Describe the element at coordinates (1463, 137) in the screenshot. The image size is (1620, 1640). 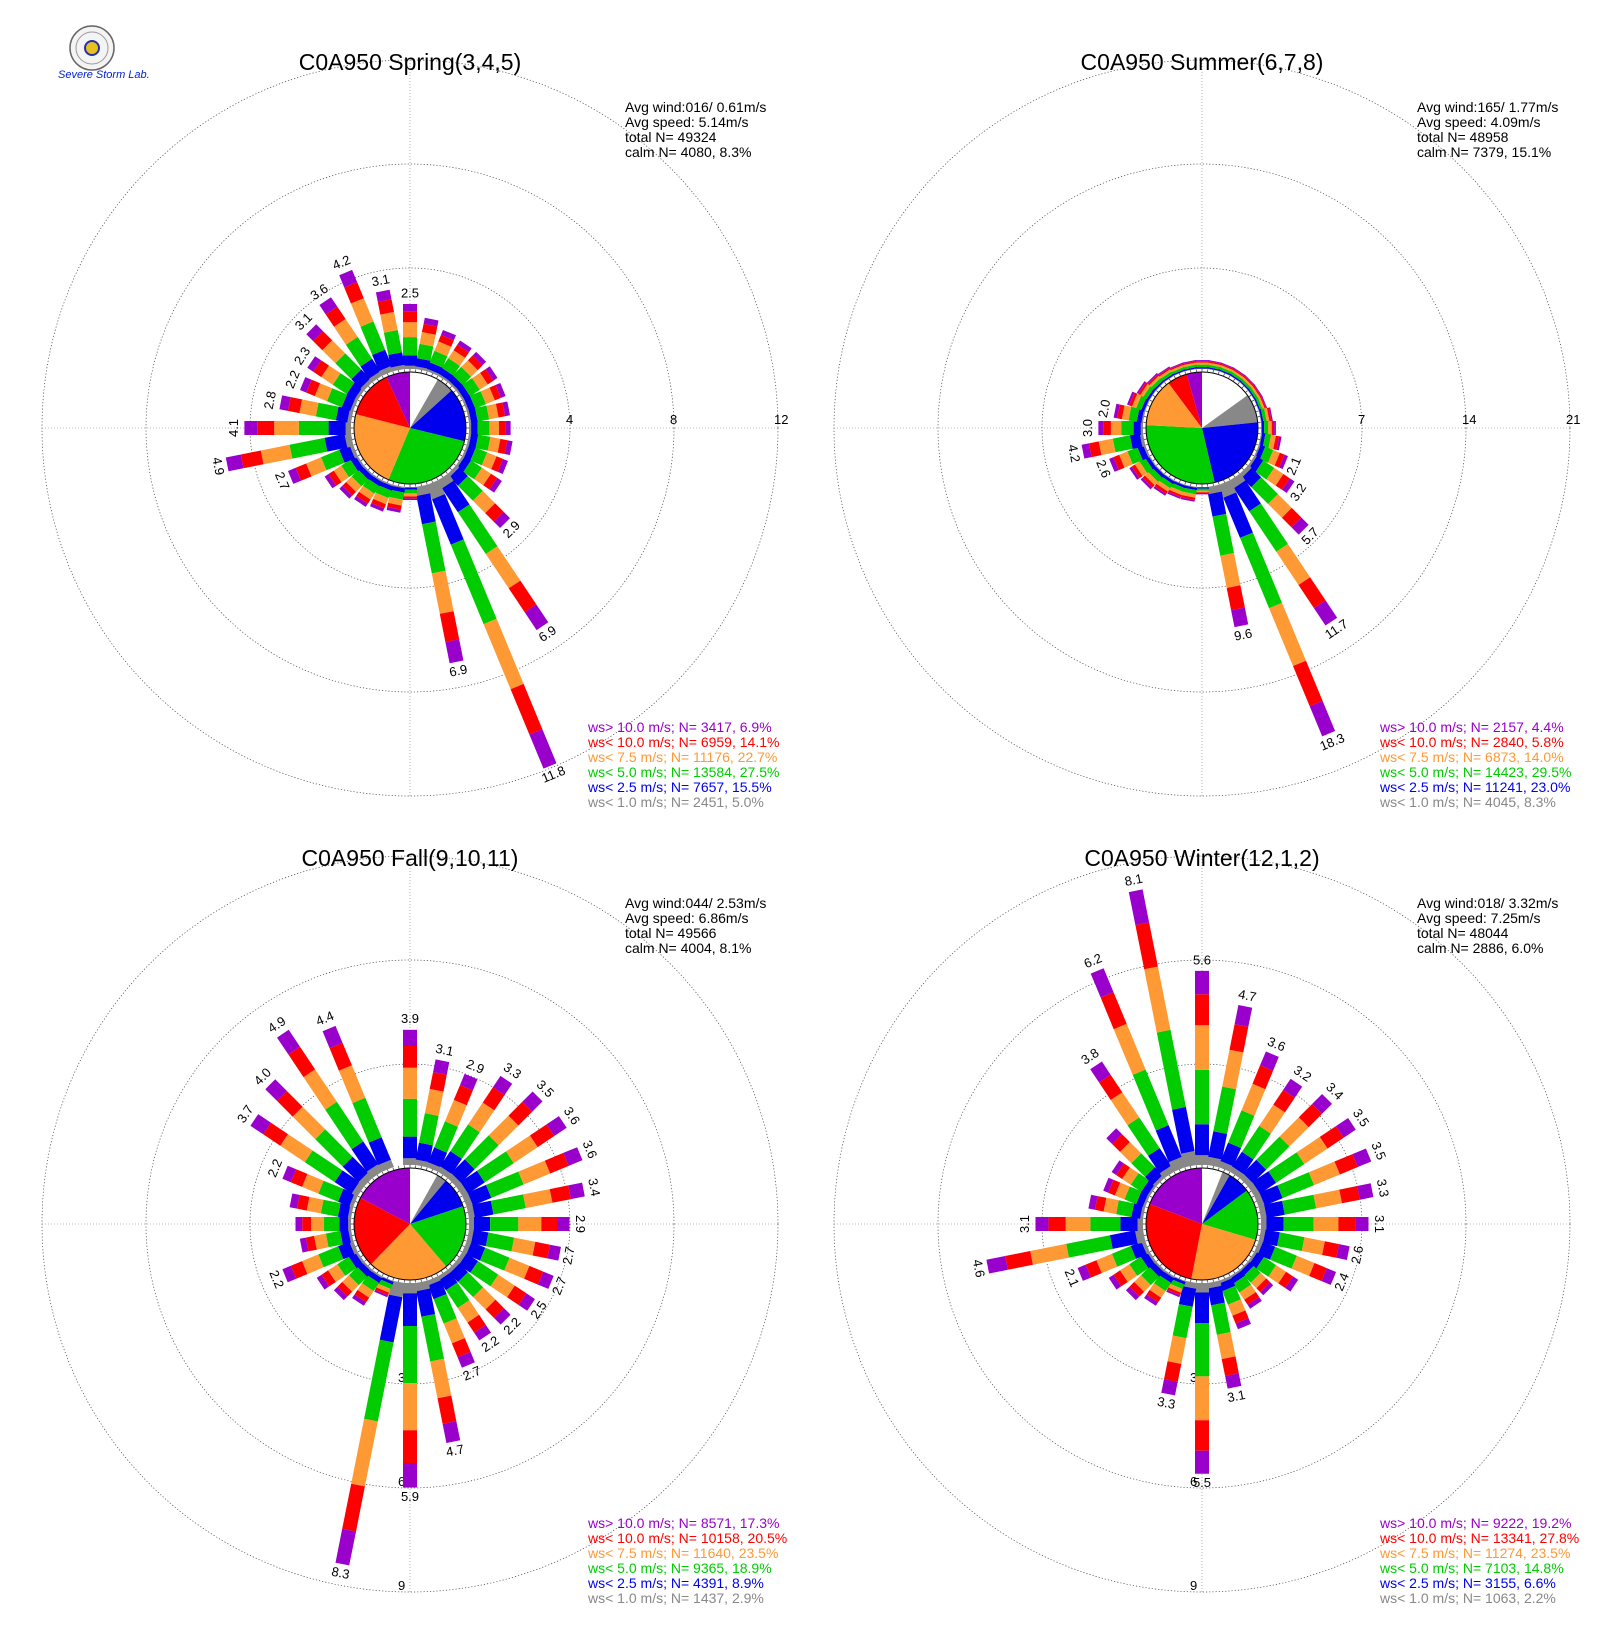
I see `stat-line-2: total N= 48958` at that location.